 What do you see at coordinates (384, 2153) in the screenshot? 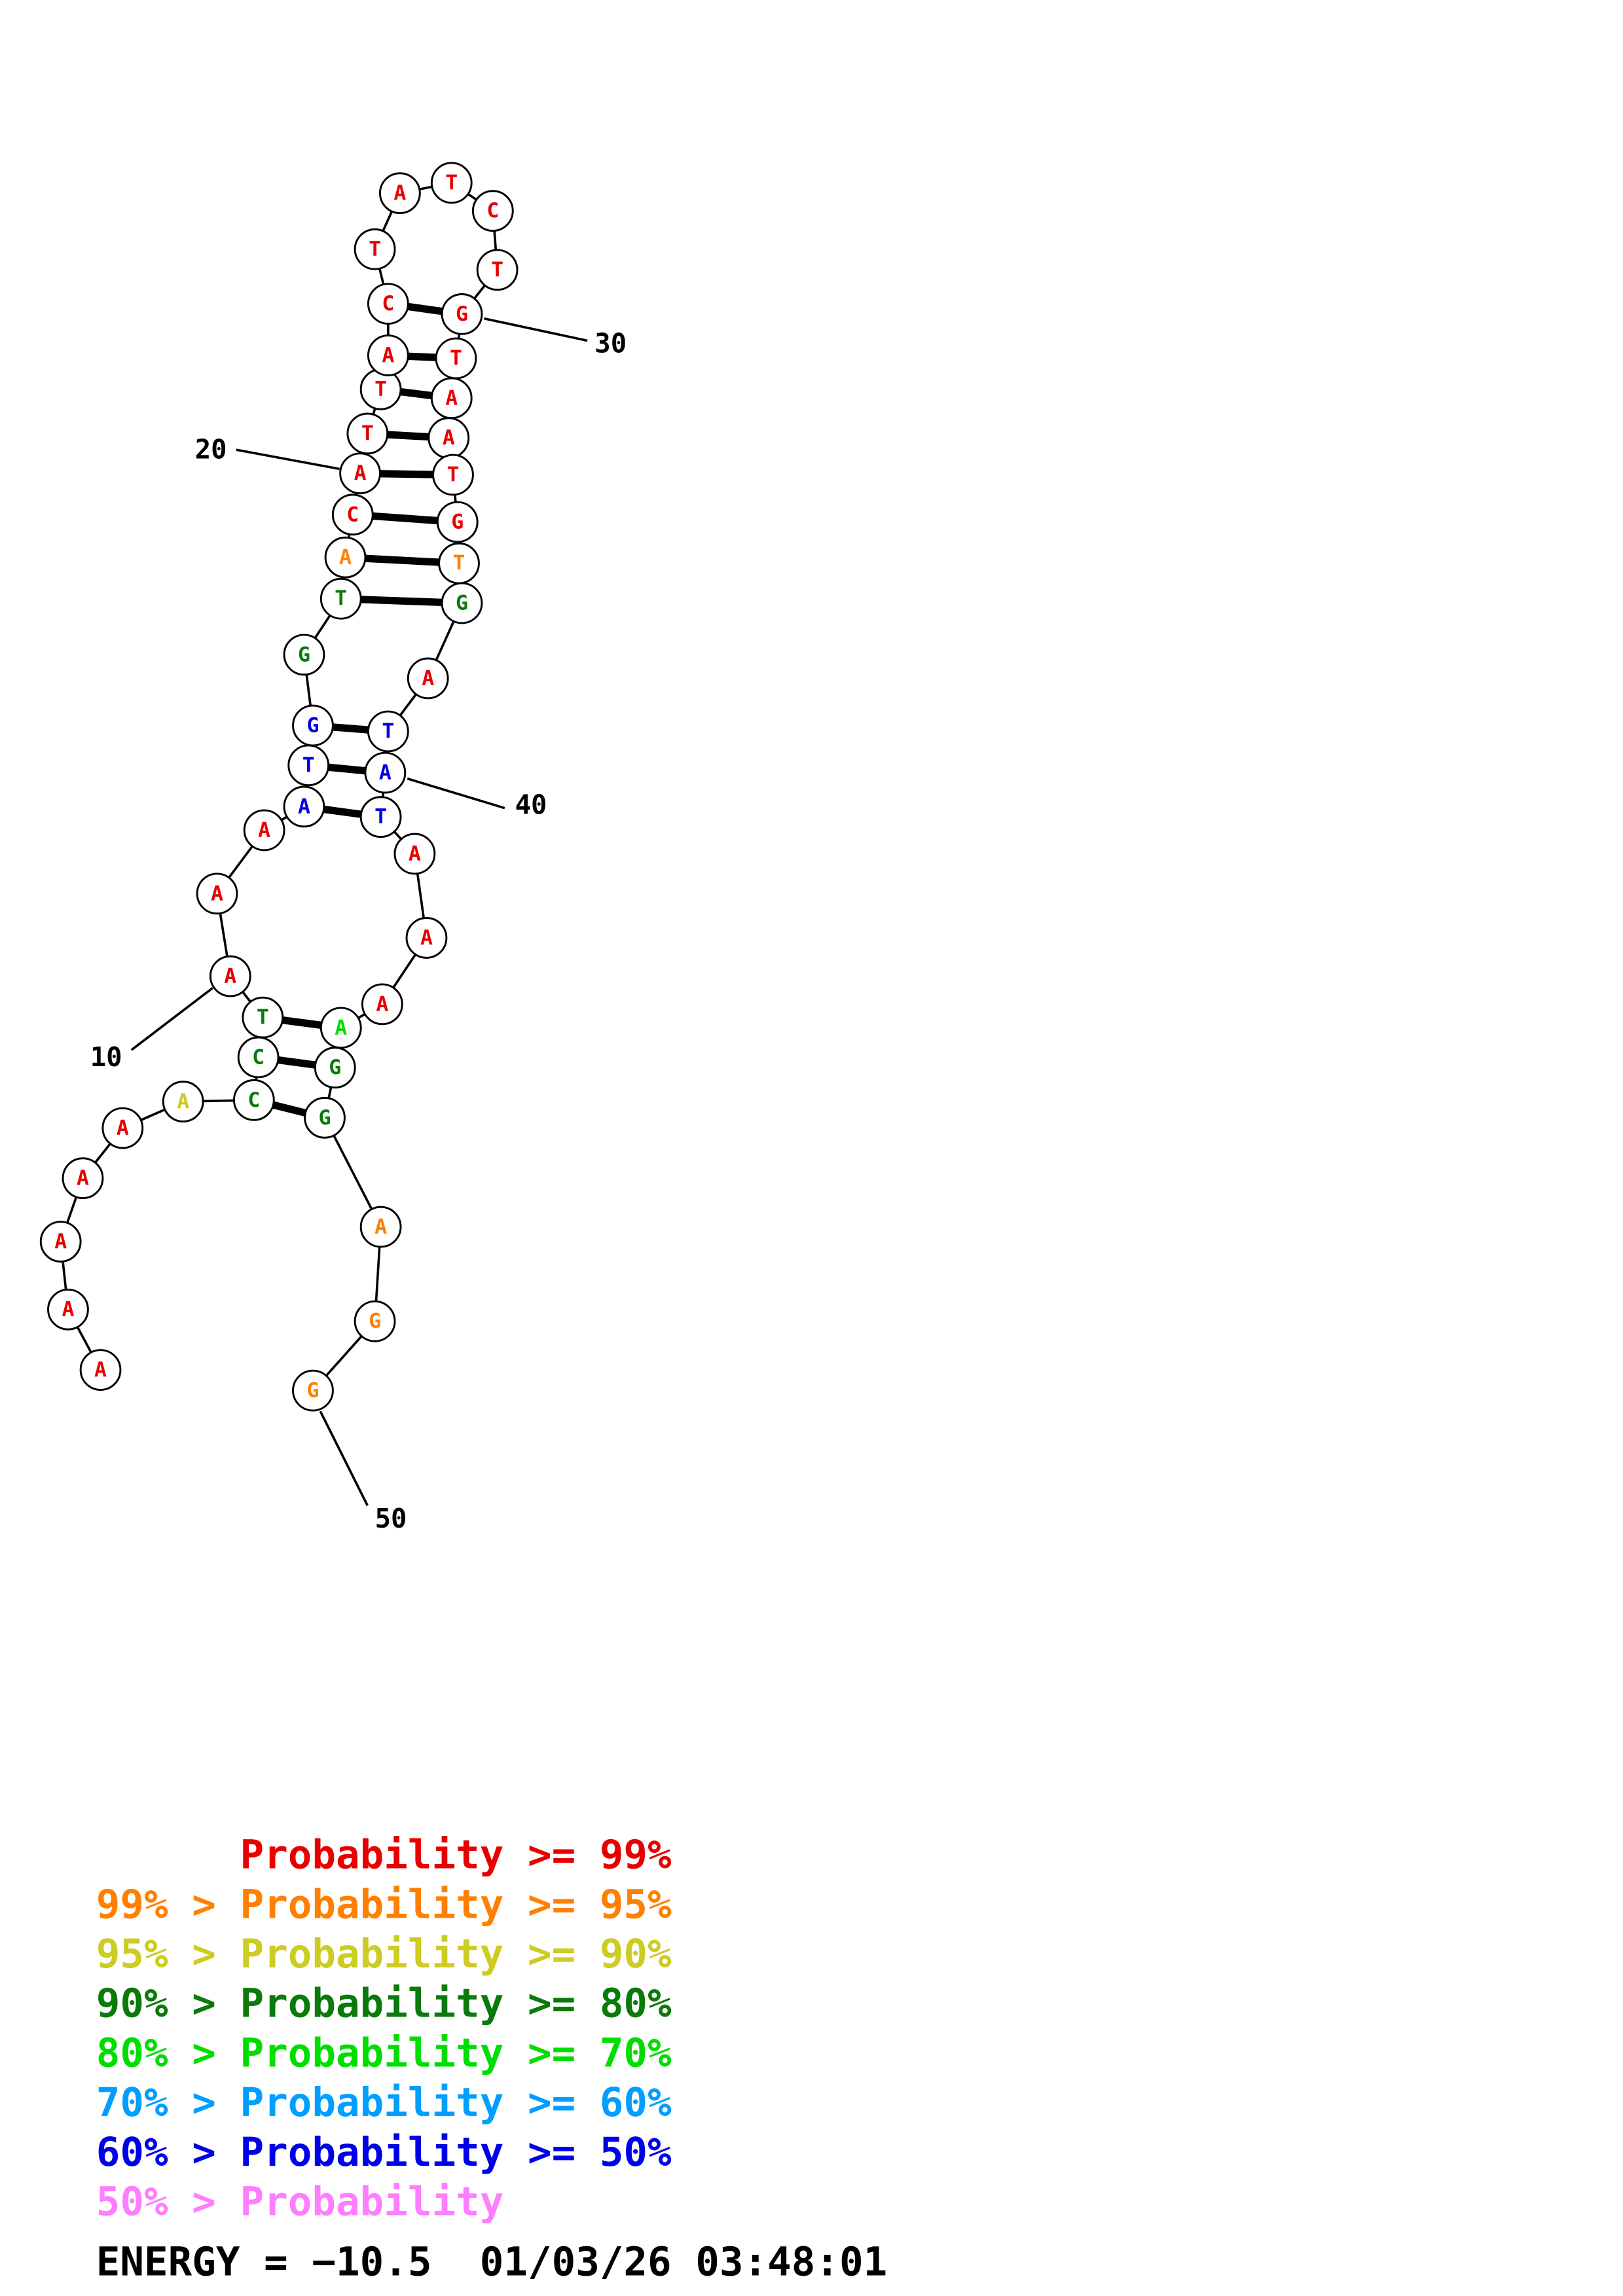
I see `legend-row: 60% > Probability >= 50%` at bounding box center [384, 2153].